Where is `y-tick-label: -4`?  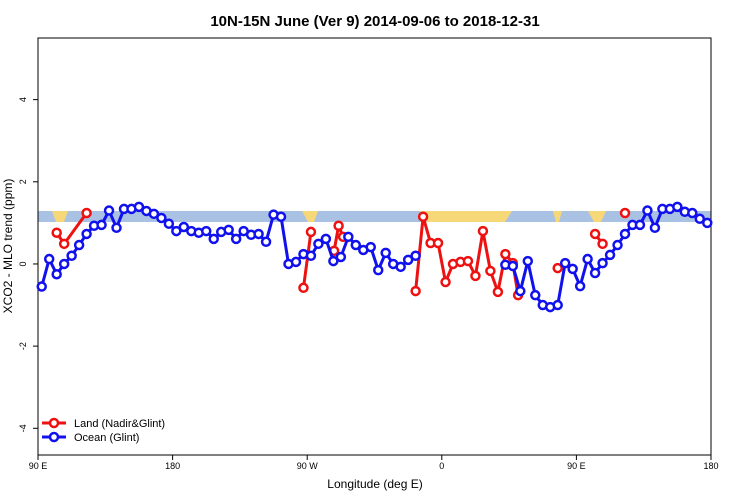
y-tick-label: -4 is located at coordinates (23, 428).